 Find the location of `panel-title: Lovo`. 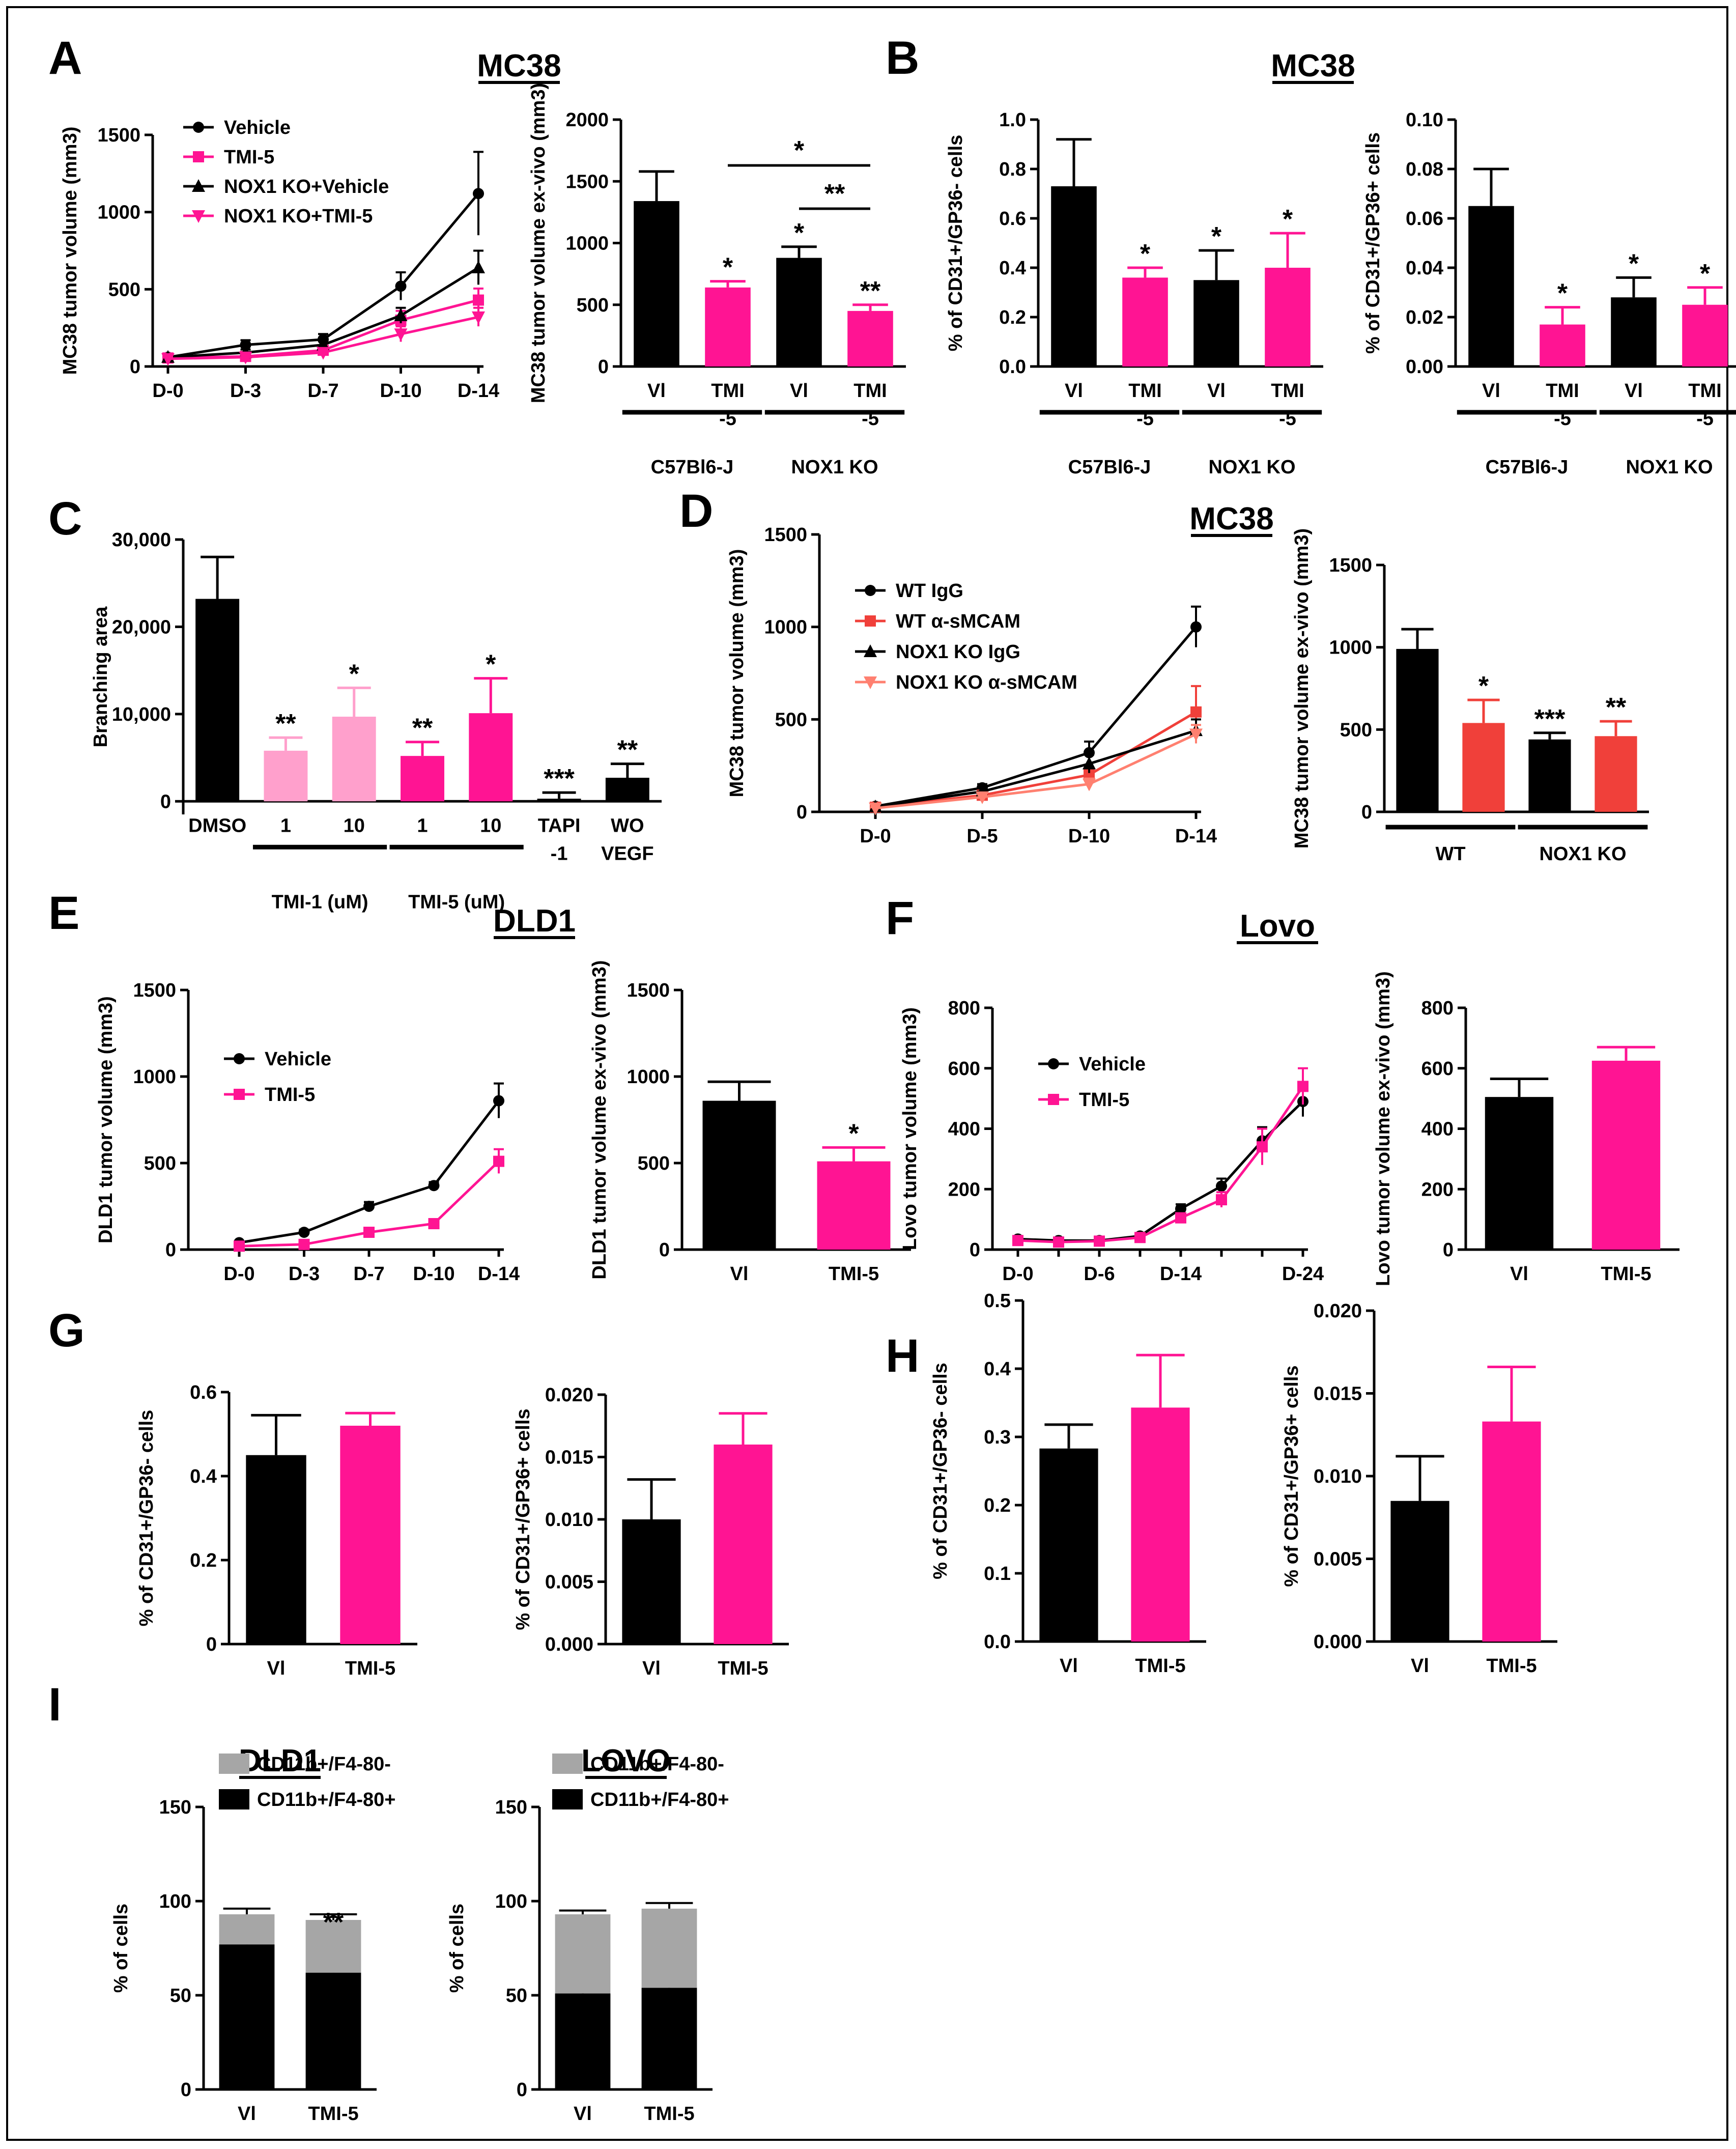

panel-title: Lovo is located at coordinates (1277, 926).